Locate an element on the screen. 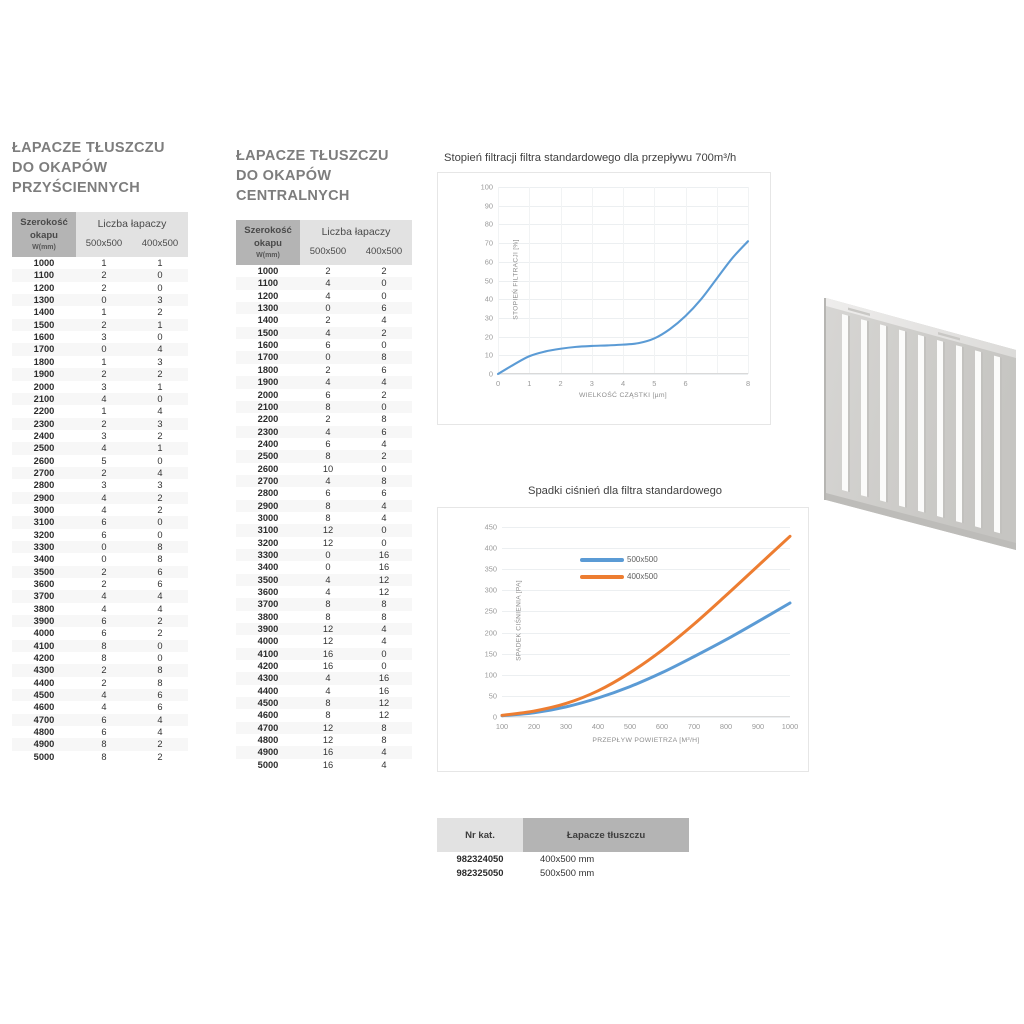 The image size is (1024, 1024). table-row: 4000 6 2 is located at coordinates (100, 633).